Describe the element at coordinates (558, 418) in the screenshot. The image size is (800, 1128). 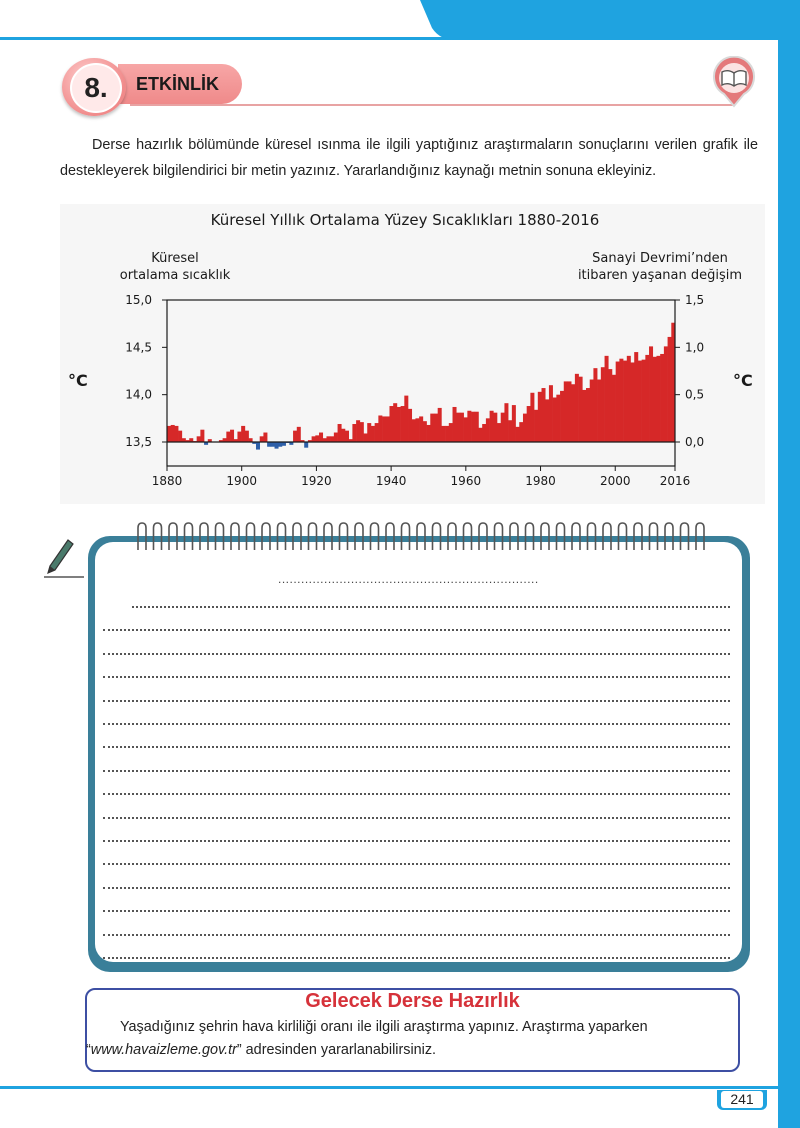
I see `bar-1985` at that location.